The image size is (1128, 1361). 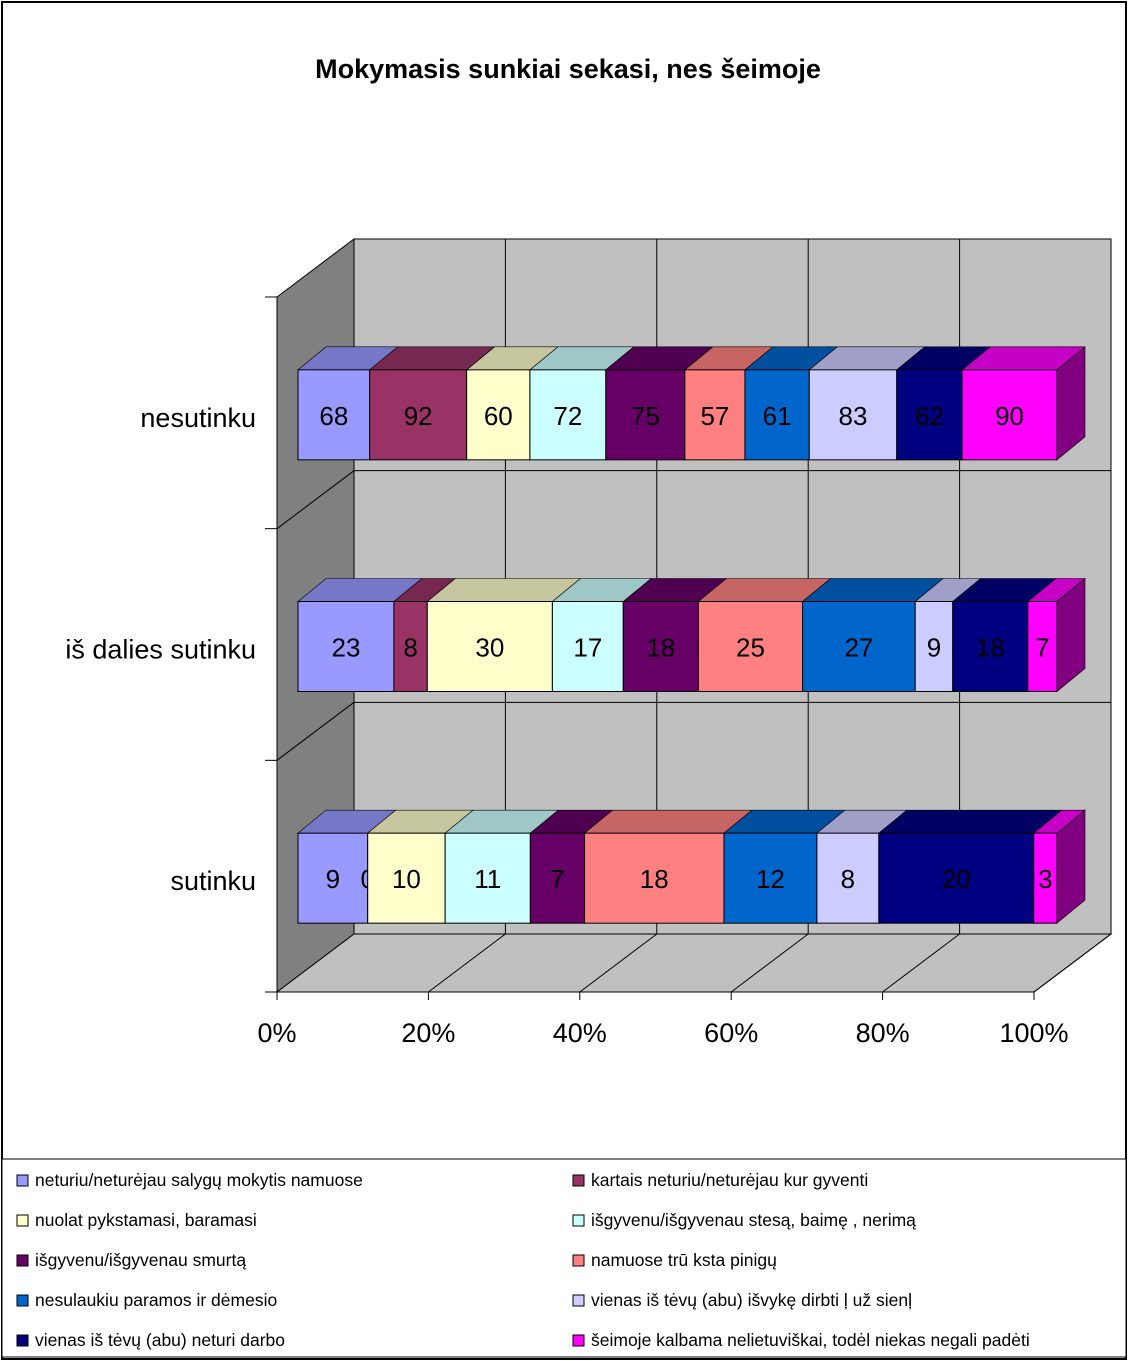 I want to click on data-label: 23, so click(x=345, y=648).